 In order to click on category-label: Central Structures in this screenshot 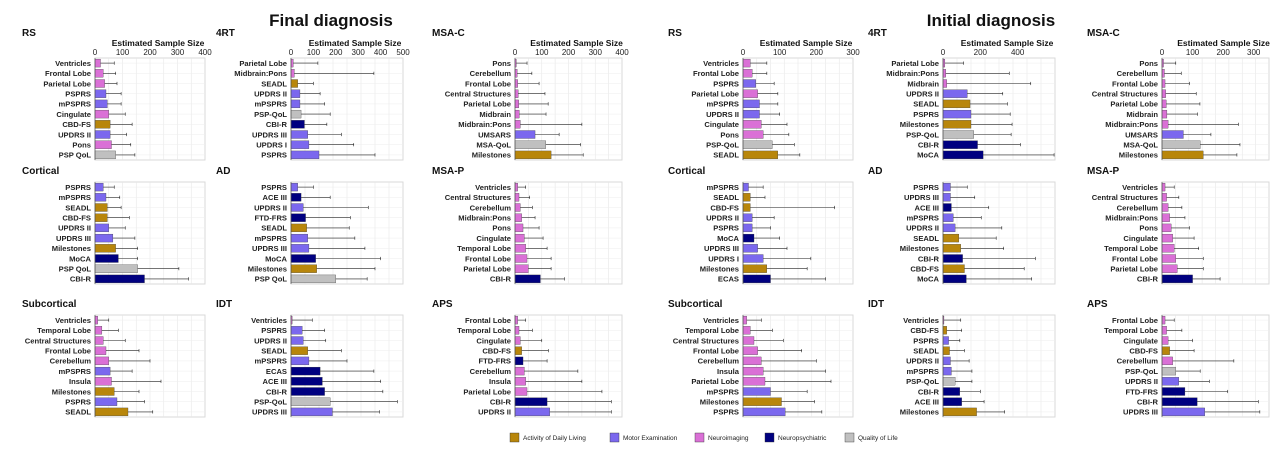, I will do `click(478, 94)`.